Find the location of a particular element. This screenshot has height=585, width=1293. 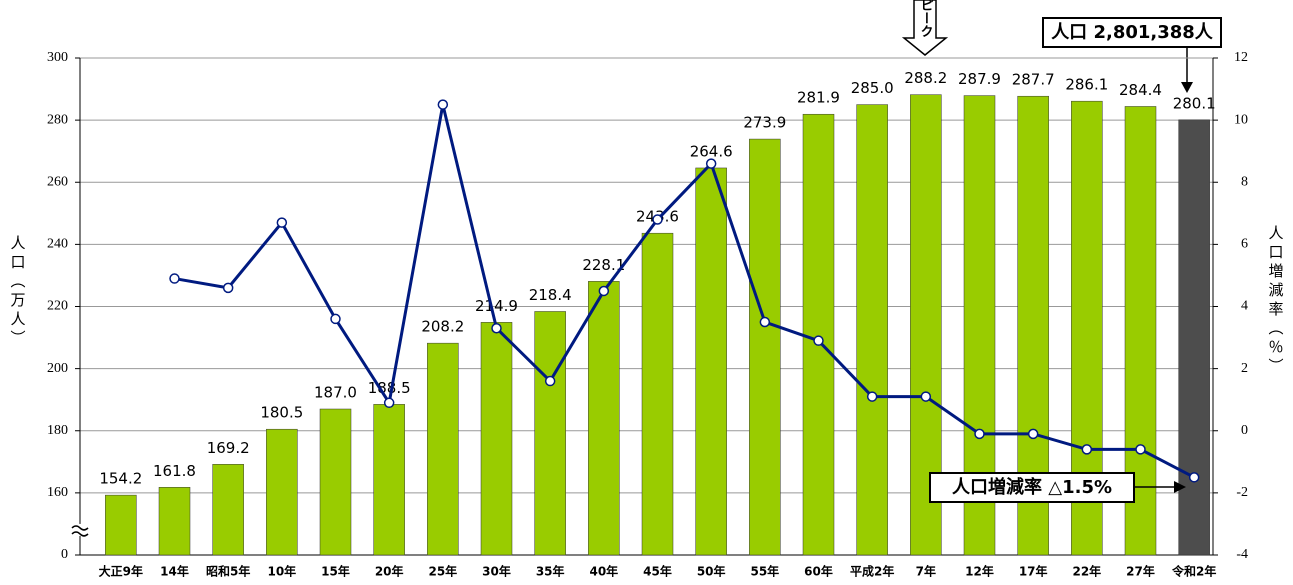

value-label: 161.8 is located at coordinates (174, 471).